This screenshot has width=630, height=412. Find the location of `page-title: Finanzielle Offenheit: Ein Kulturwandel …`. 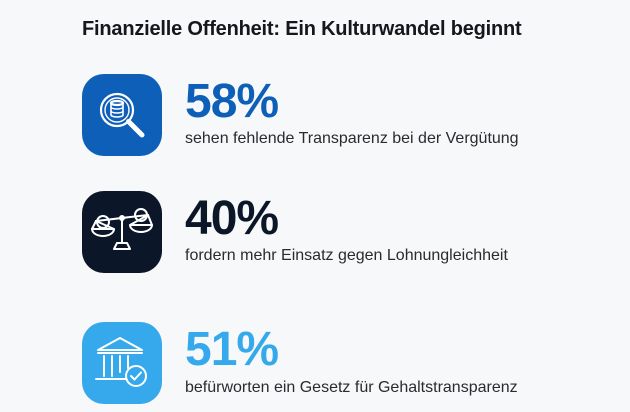

page-title: Finanzielle Offenheit: Ein Kulturwandel … is located at coordinates (302, 29).